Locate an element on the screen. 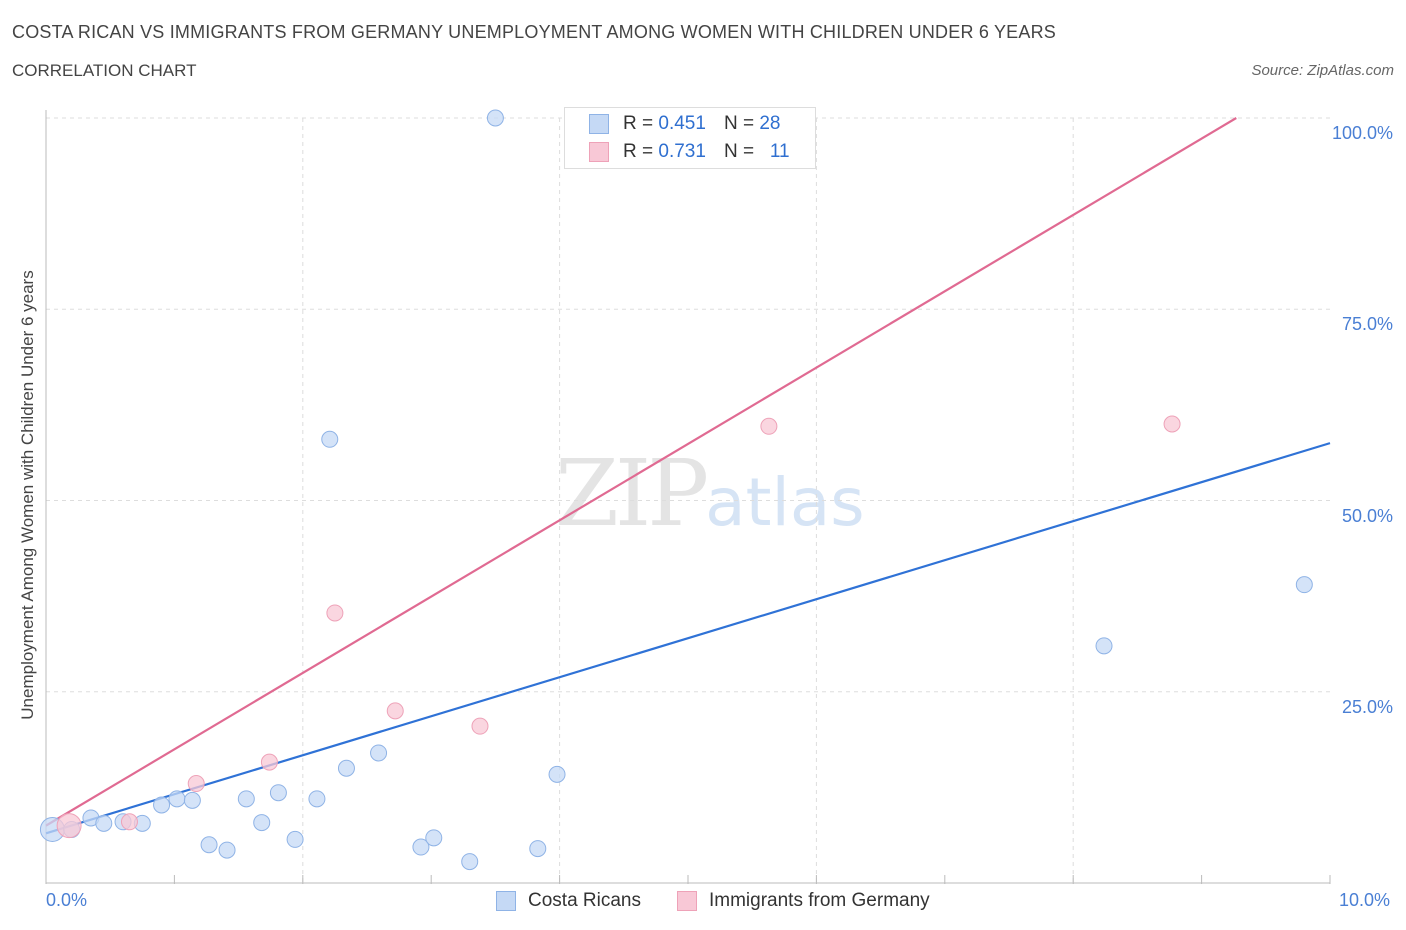 The width and height of the screenshot is (1406, 930). legend-r-value: 0.731 is located at coordinates (682, 151).